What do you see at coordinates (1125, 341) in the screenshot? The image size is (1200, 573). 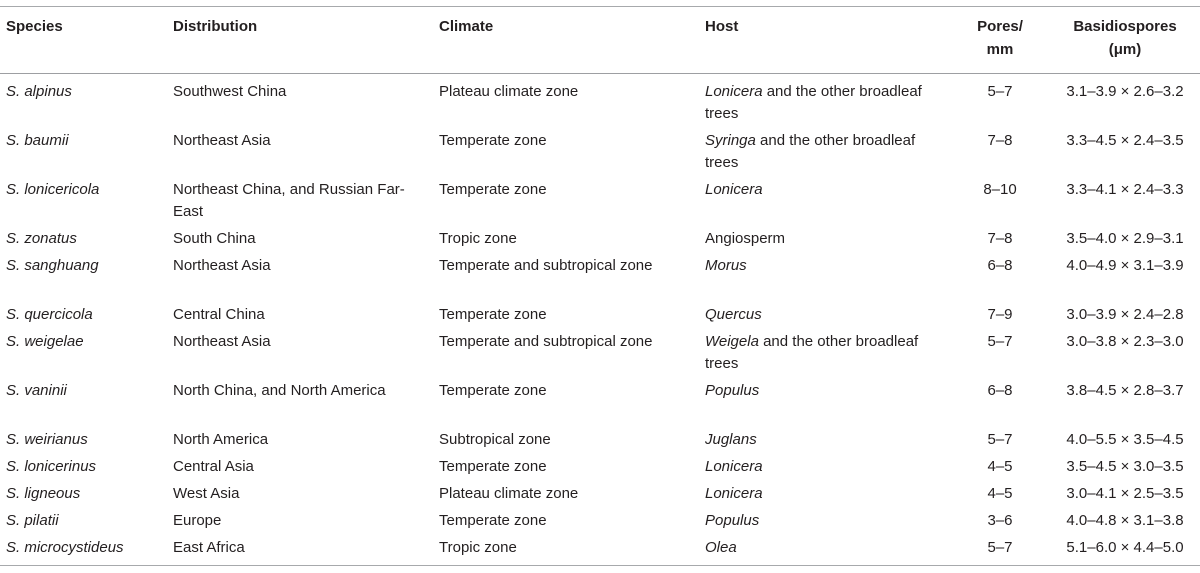 I see `basidiospores-cell: 3.0–3.8 × 2.3–3.0` at bounding box center [1125, 341].